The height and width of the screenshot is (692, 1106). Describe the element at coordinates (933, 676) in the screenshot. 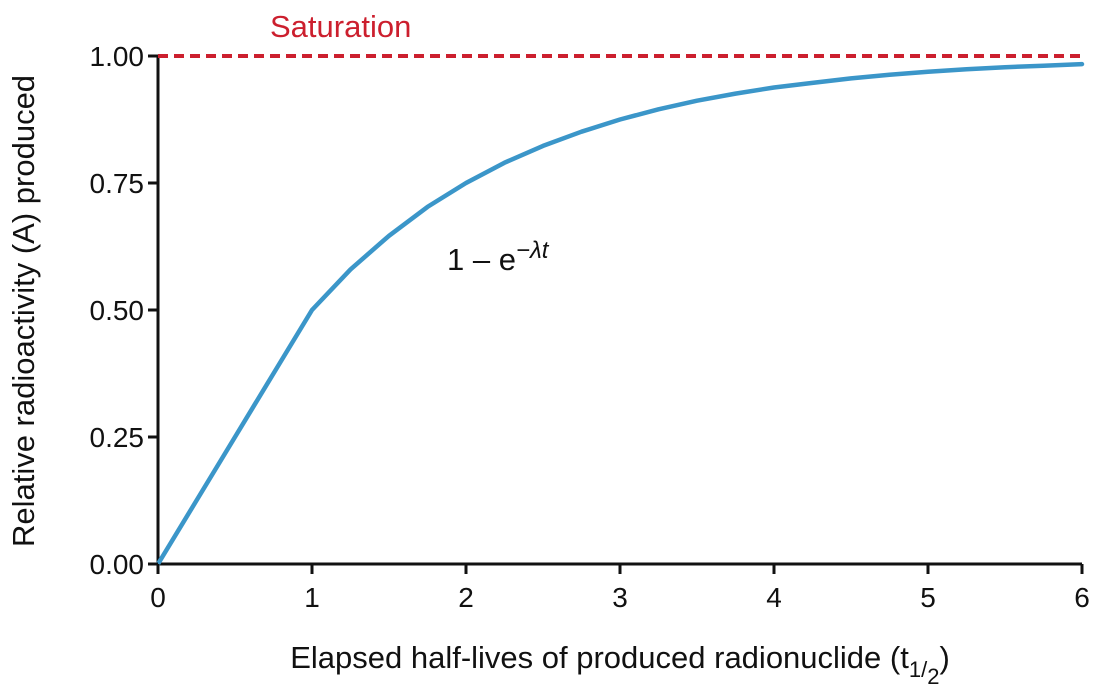

I see `x-axis-title-sub-den: 2` at that location.